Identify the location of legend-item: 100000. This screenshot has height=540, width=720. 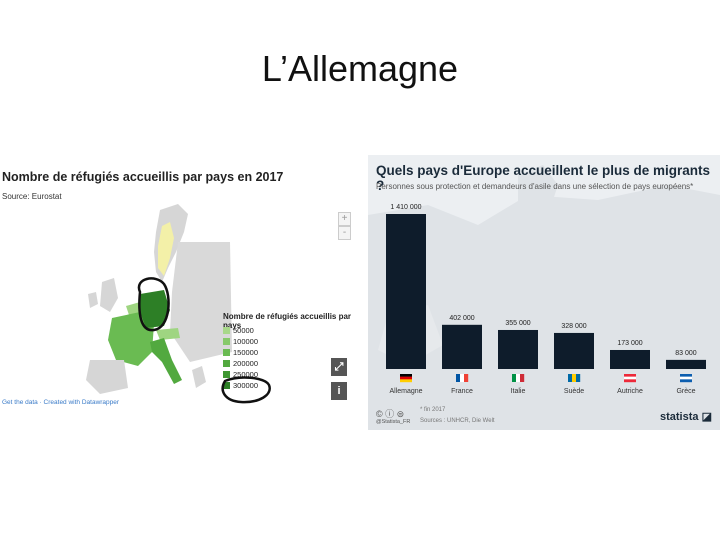
(240, 341).